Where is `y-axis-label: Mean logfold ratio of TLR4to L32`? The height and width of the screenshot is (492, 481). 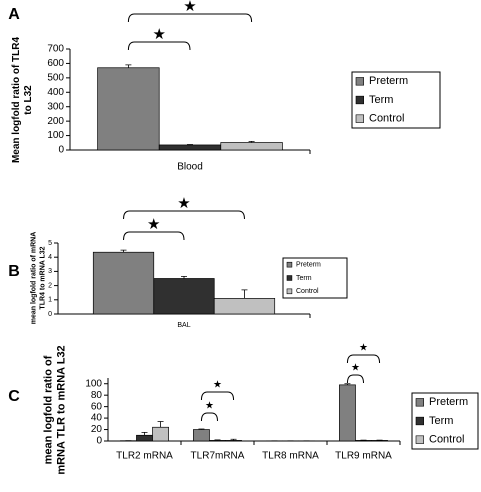 y-axis-label: Mean logfold ratio of TLR4to L32 is located at coordinates (22, 100).